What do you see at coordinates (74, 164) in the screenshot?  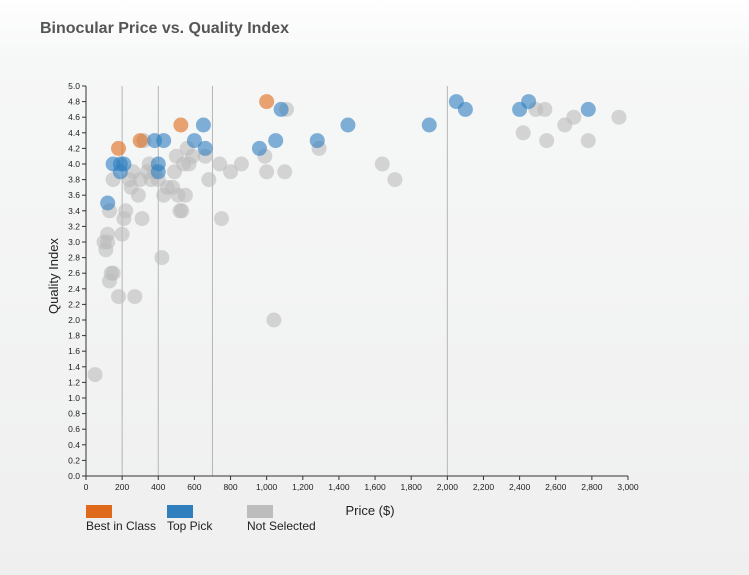 I see `y-tick-label: 4.0` at bounding box center [74, 164].